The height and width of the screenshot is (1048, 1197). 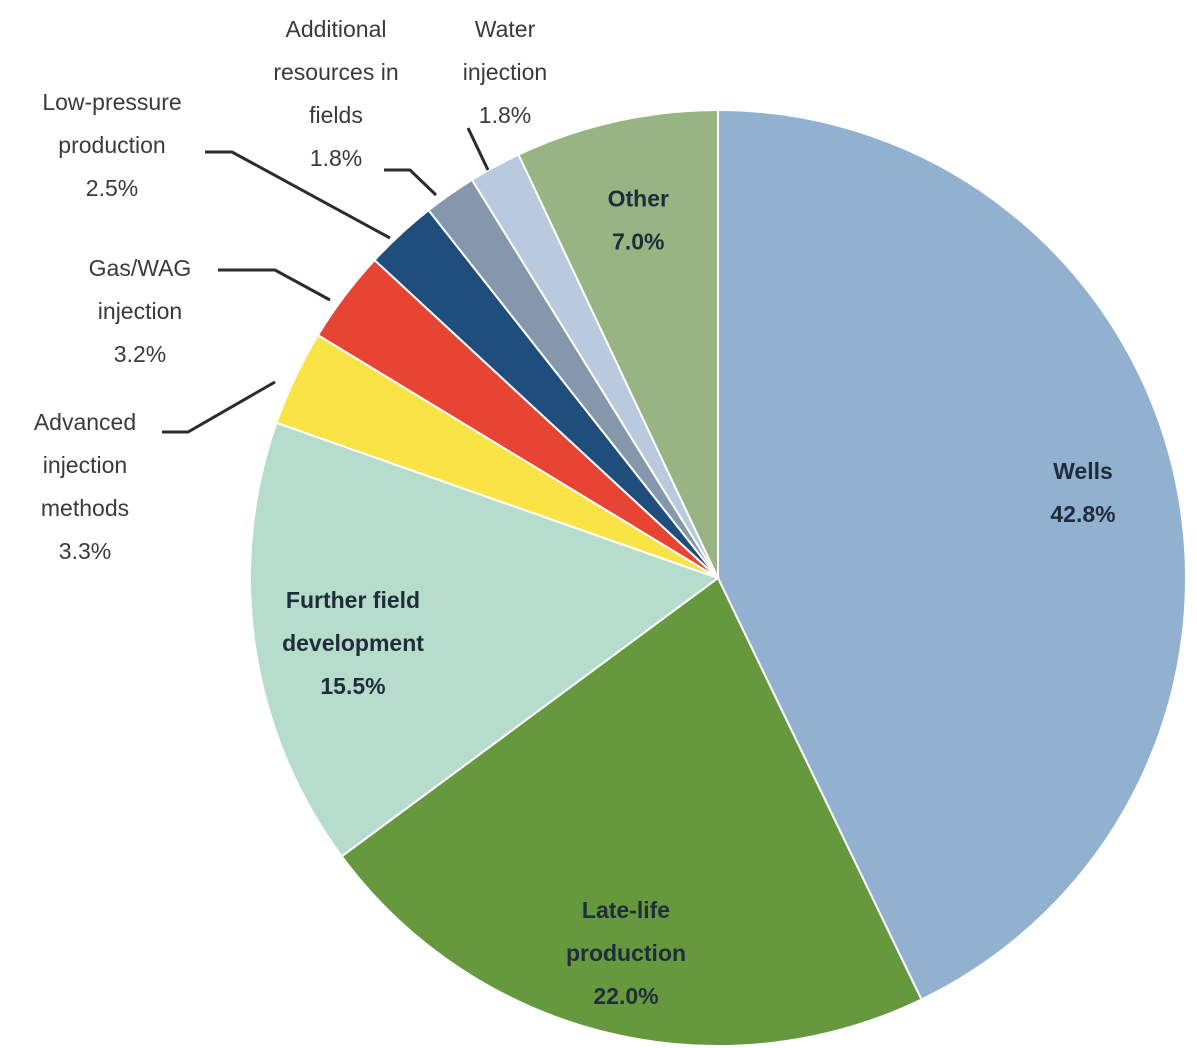 What do you see at coordinates (85, 422) in the screenshot?
I see `label-line: Advanced` at bounding box center [85, 422].